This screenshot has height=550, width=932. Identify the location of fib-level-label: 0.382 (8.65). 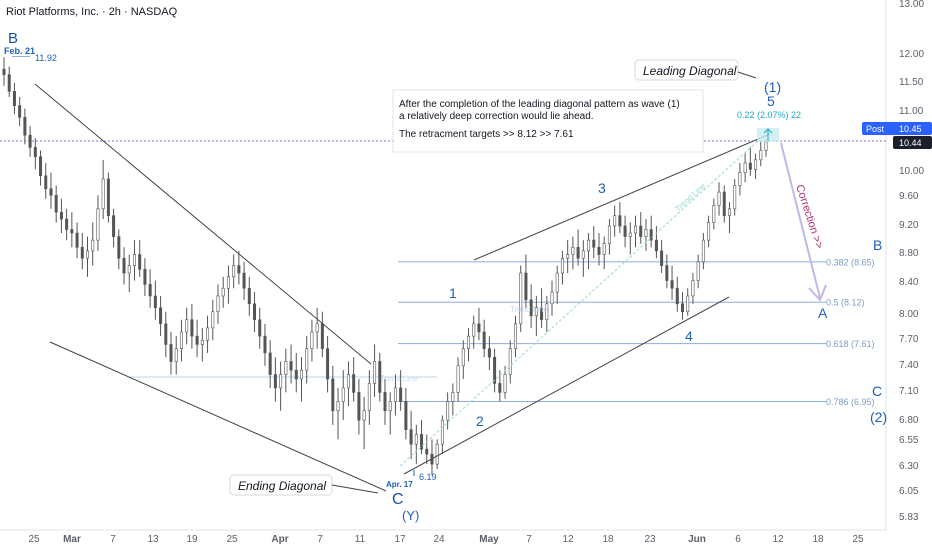
(850, 262).